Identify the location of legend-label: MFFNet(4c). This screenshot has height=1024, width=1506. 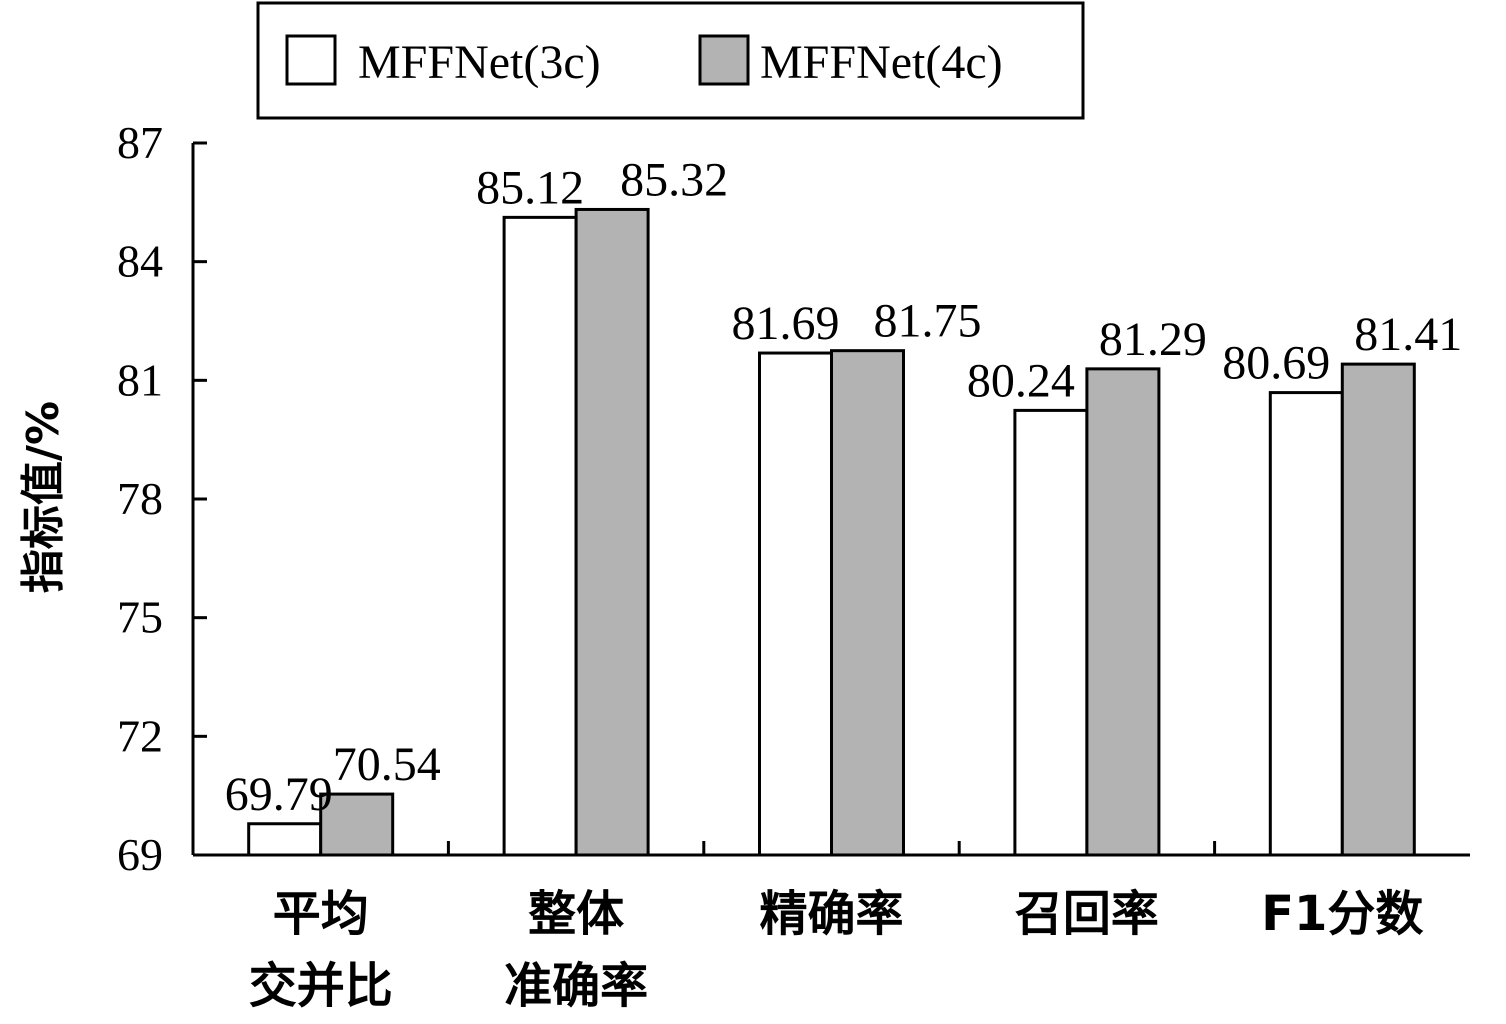
(881, 62).